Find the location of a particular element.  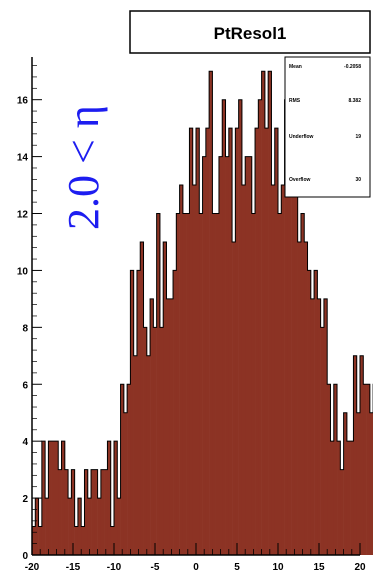

y-tick-label: 10 is located at coordinates (23, 271).